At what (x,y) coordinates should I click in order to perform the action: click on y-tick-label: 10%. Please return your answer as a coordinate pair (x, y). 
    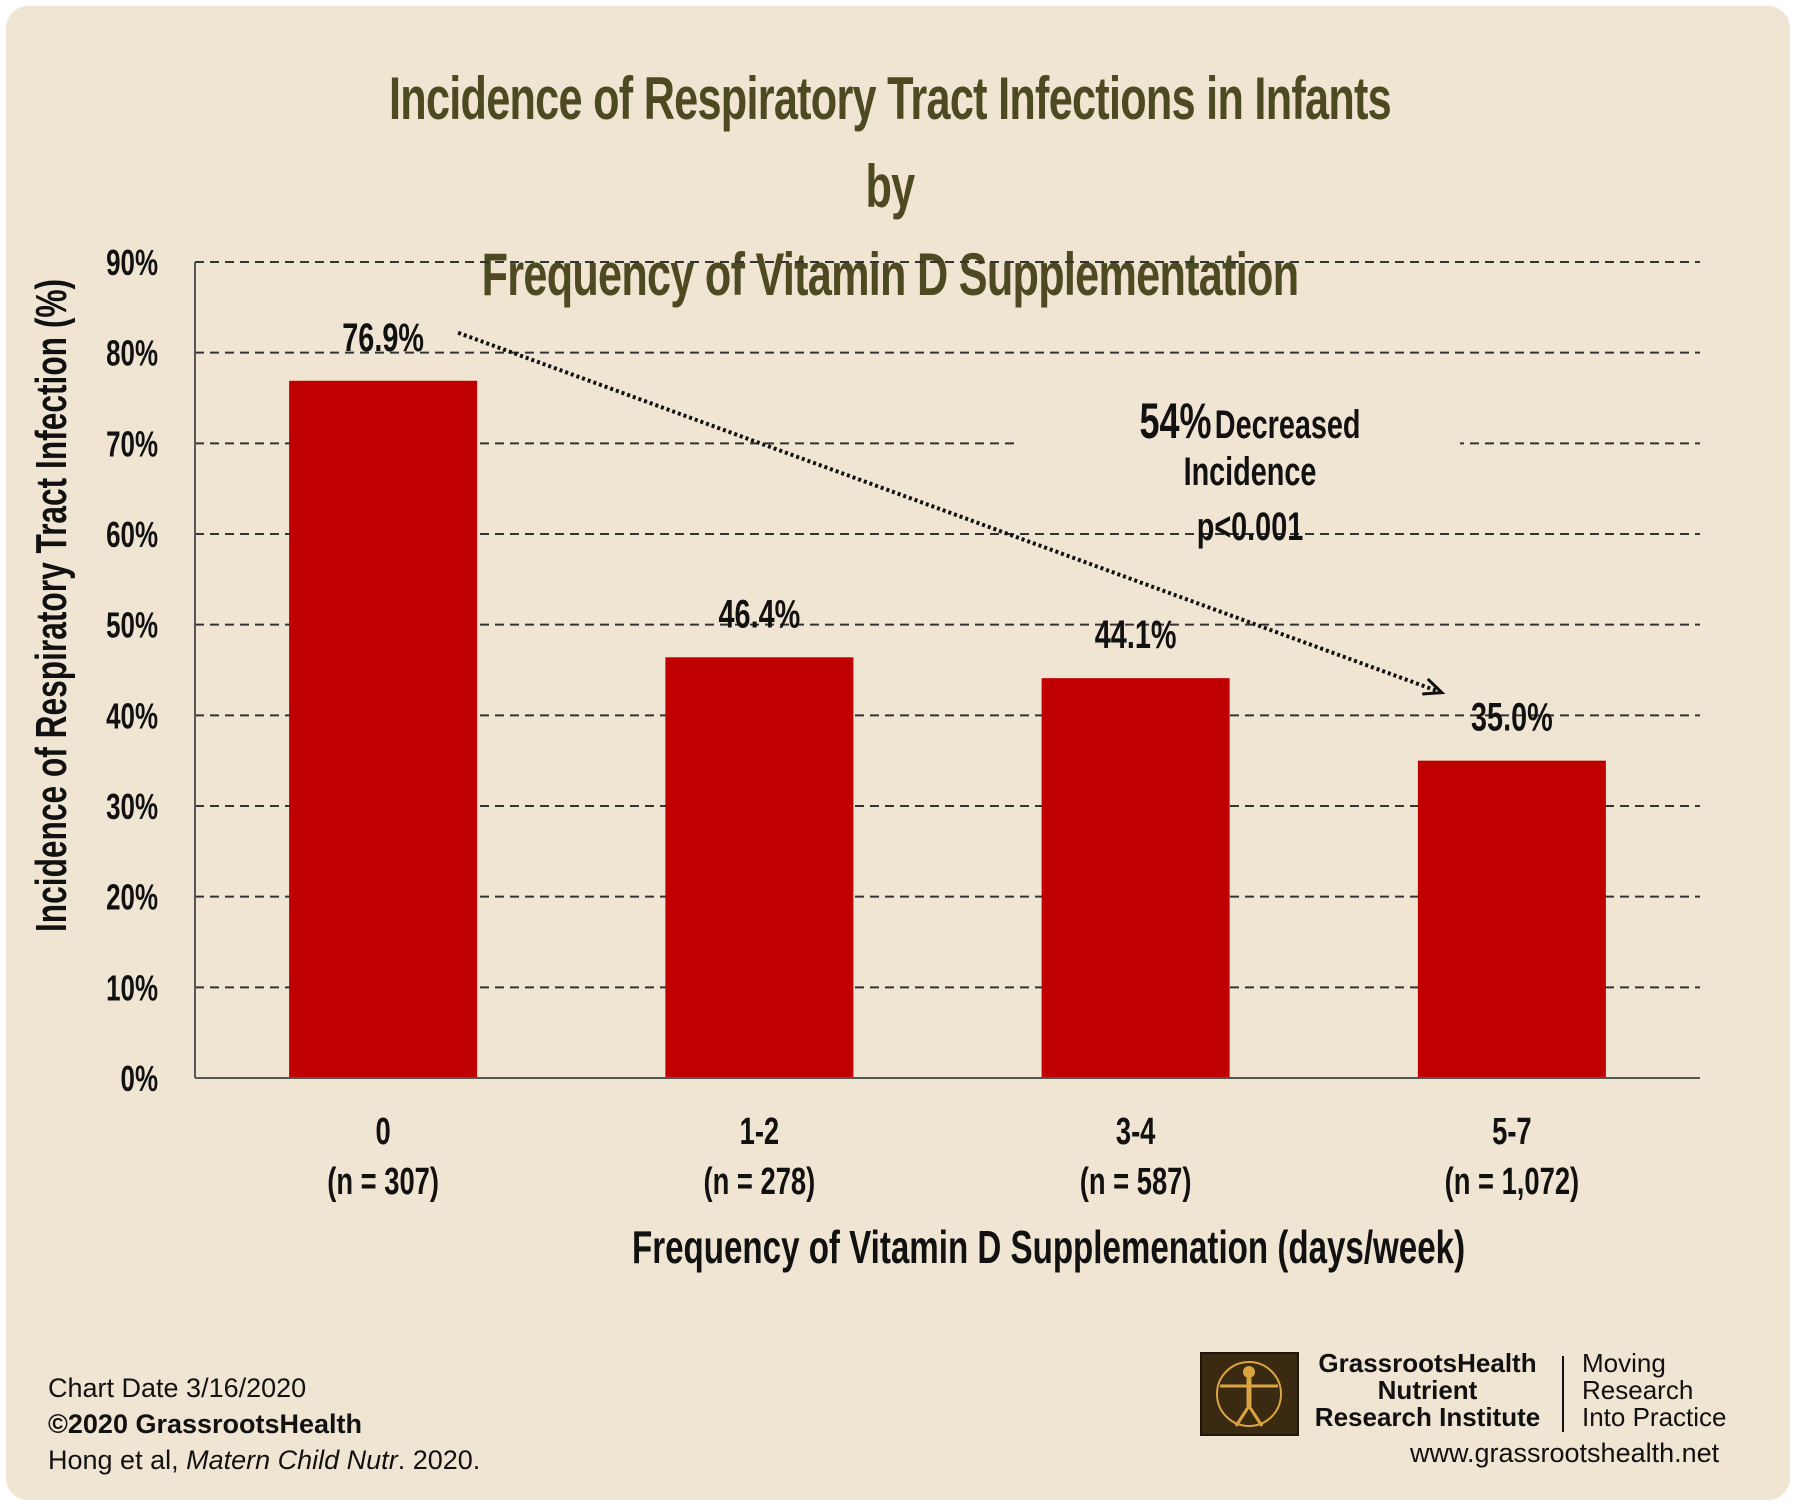
    Looking at the image, I should click on (132, 988).